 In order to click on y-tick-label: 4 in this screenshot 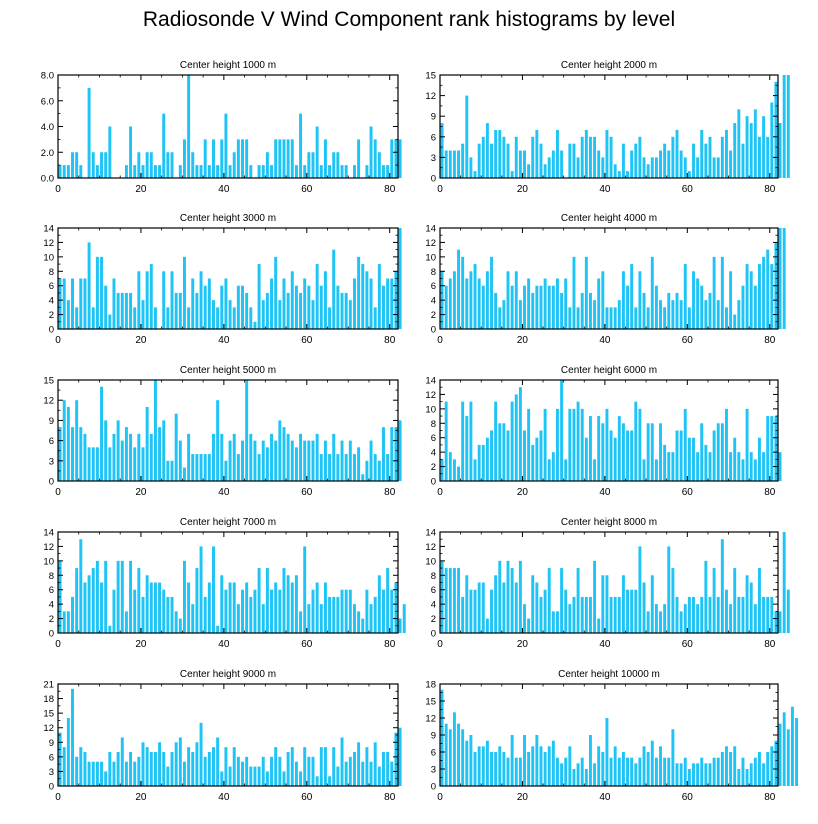, I will do `click(433, 605)`.